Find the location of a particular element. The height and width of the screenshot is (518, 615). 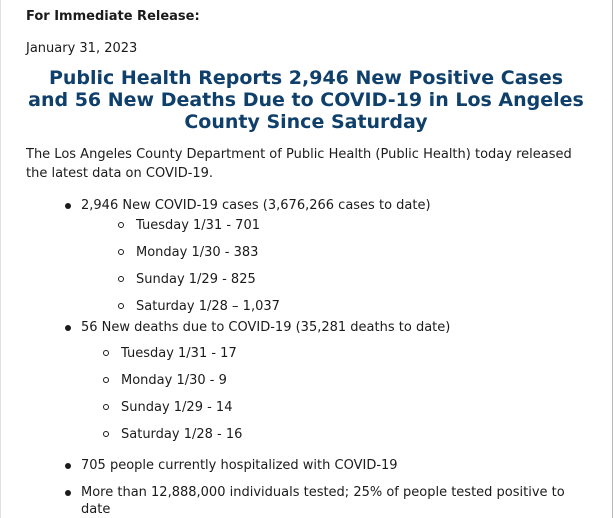

deaths-day-item: Tuesday 1/31 - 17 is located at coordinates (333, 353).